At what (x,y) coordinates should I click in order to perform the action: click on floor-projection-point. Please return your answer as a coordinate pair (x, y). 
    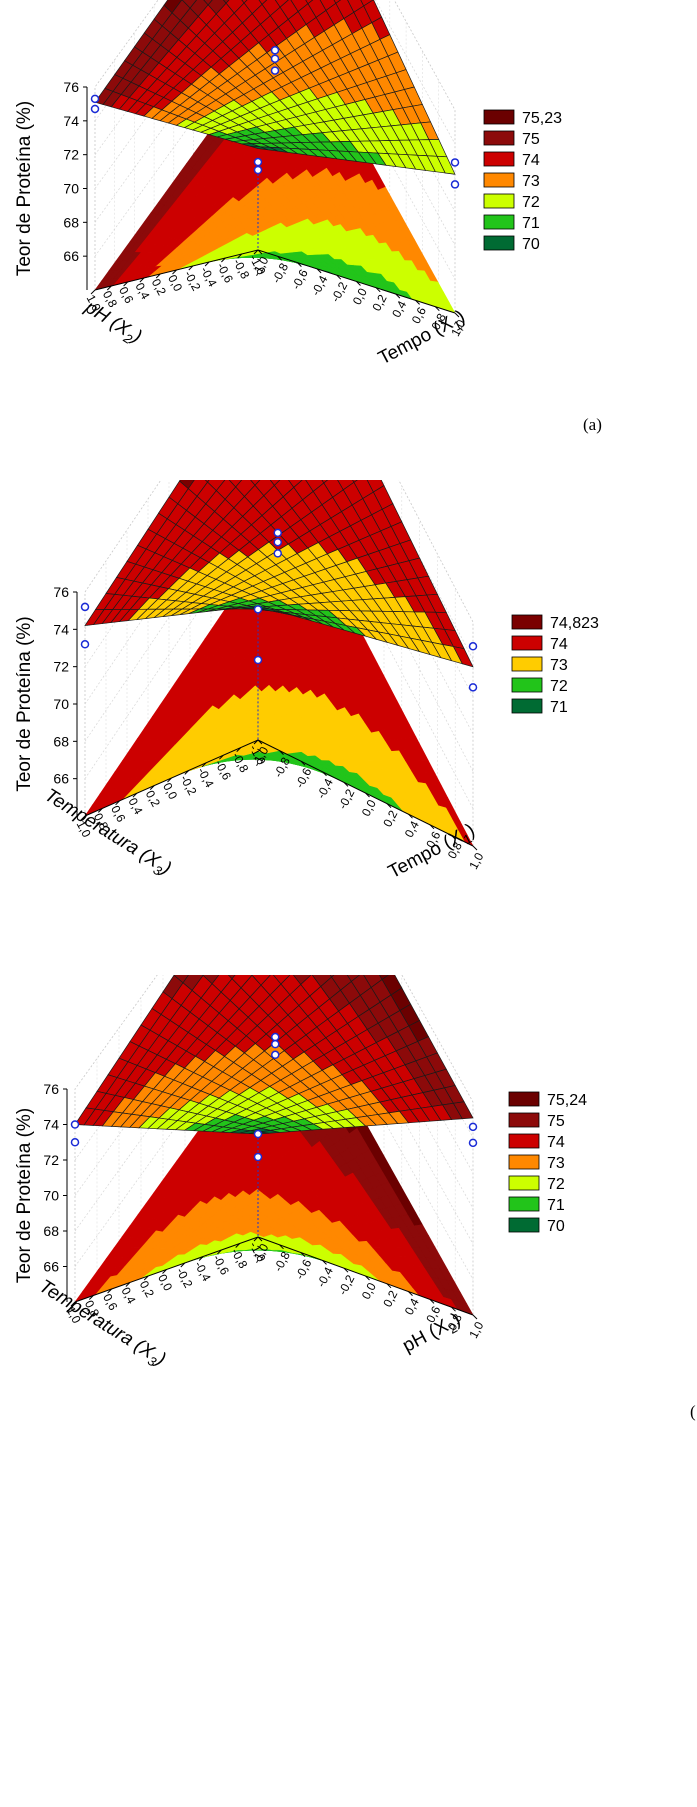
    Looking at the image, I should click on (258, 1157).